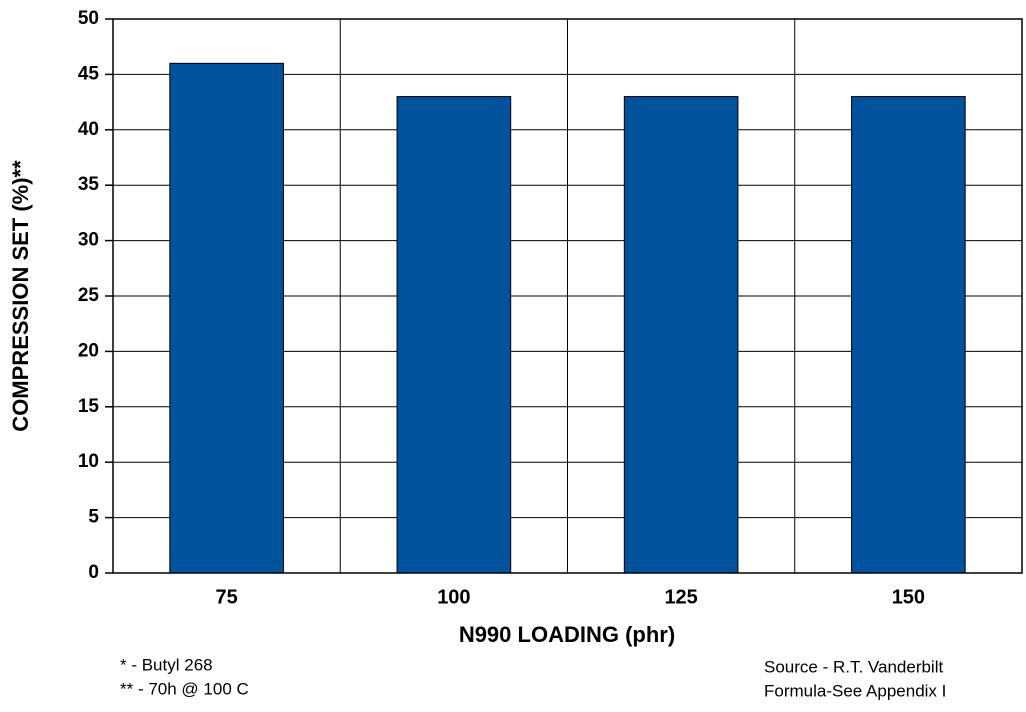 This screenshot has width=1026, height=712. Describe the element at coordinates (88, 240) in the screenshot. I see `y-tick-label: 30` at that location.